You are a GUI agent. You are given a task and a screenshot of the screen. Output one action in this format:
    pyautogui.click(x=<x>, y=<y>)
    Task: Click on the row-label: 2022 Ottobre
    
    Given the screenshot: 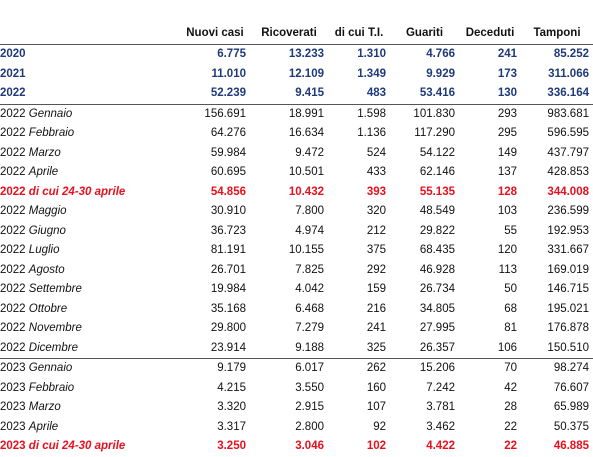 What is the action you would take?
    pyautogui.click(x=90, y=310)
    